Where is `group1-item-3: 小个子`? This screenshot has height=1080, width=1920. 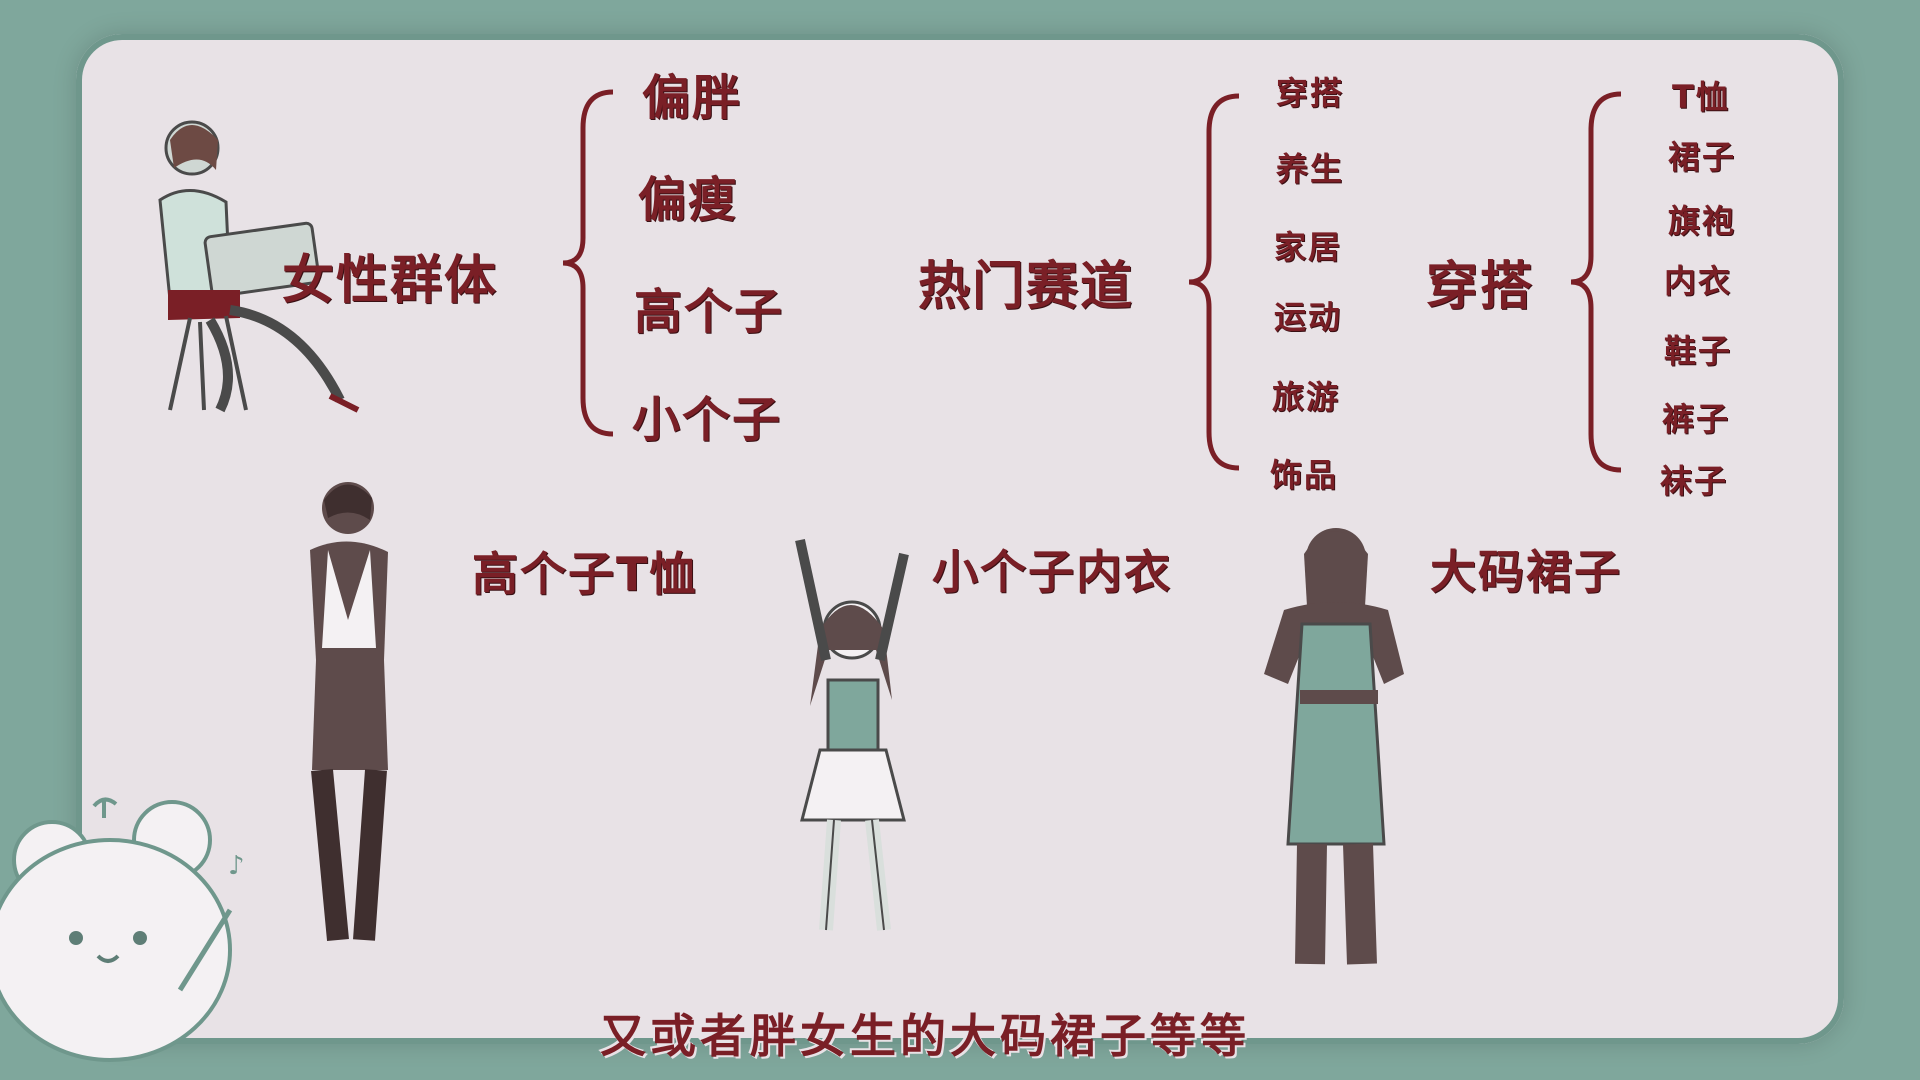
group1-item-3: 小个子 is located at coordinates (707, 420).